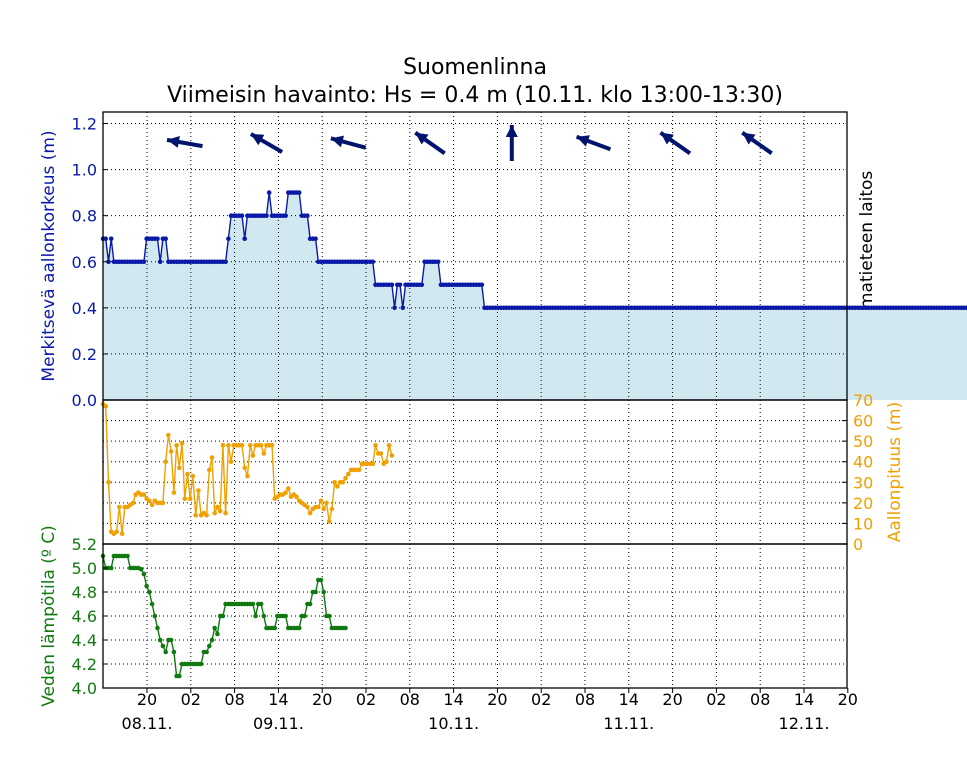  Describe the element at coordinates (84, 262) in the screenshot. I see `y-tick-label: 0.6` at that location.